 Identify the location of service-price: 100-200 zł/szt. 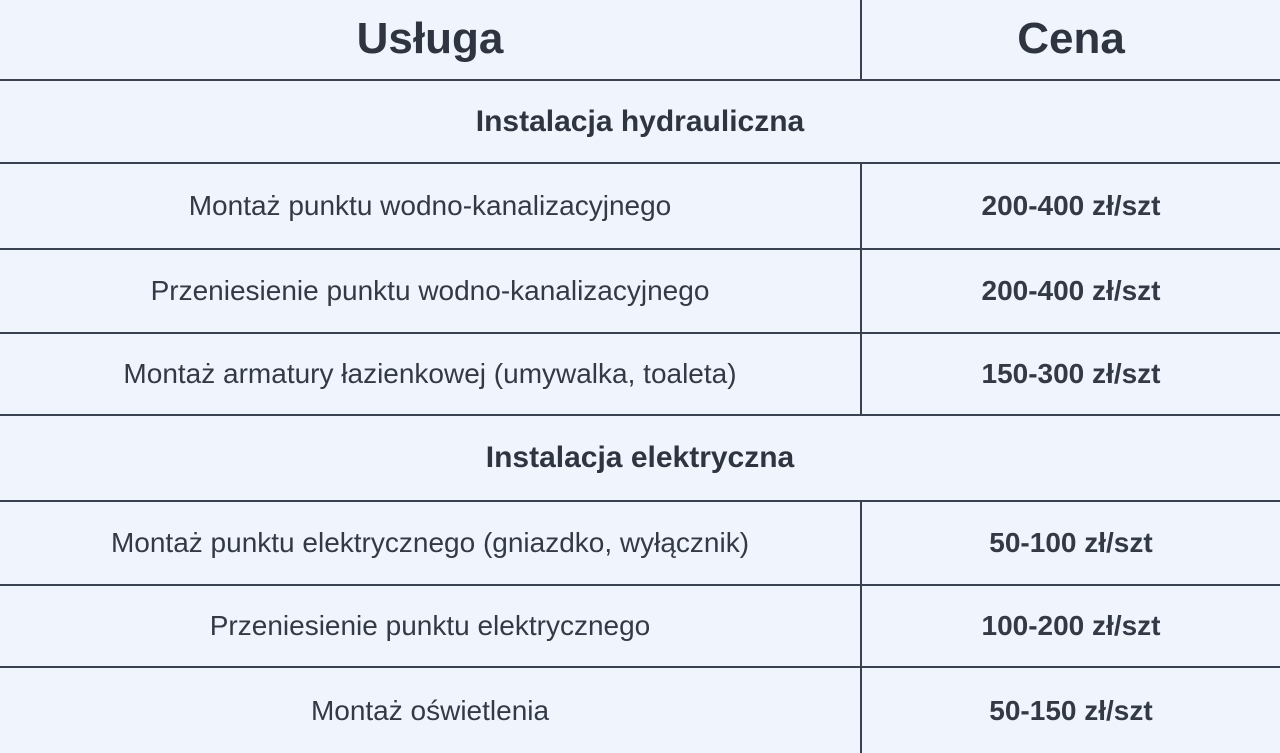
(1070, 626).